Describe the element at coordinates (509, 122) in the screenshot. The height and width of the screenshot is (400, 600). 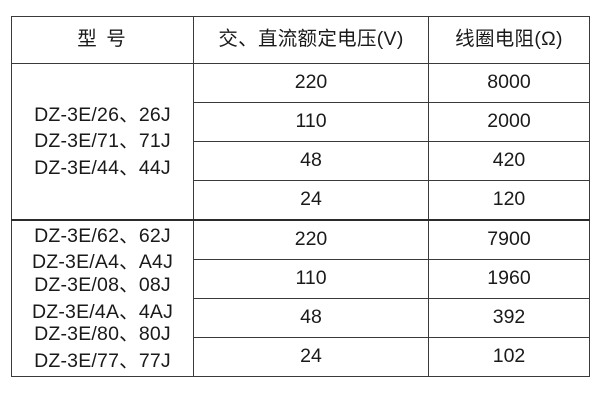
I see `resistance-cell: 2000` at that location.